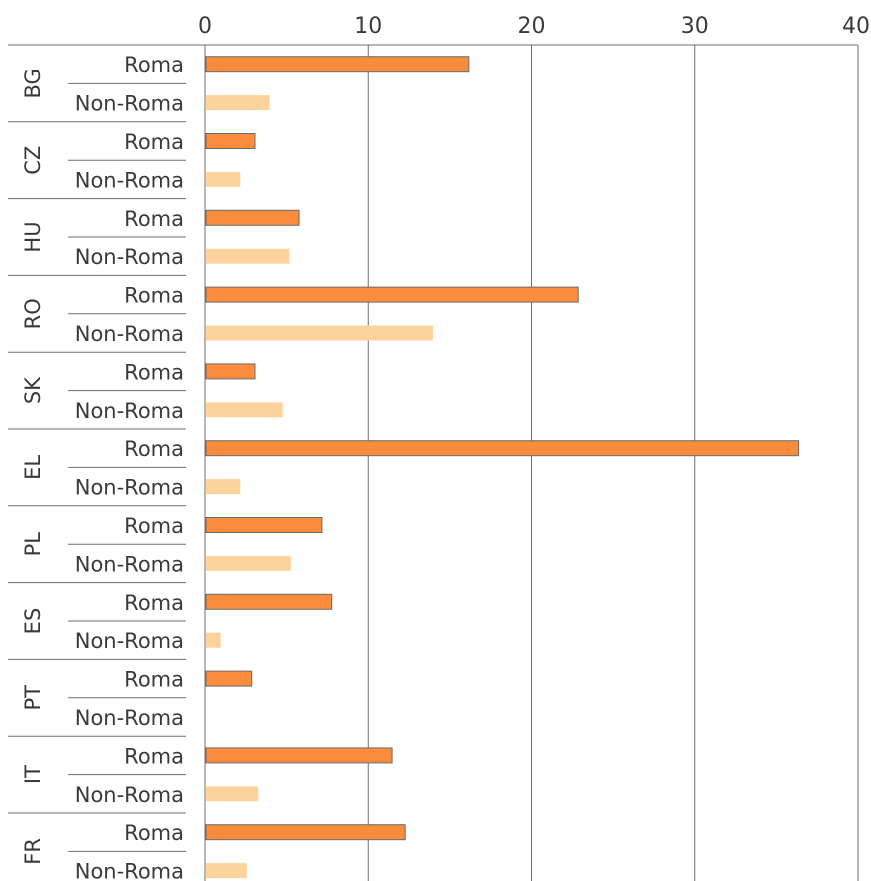 This screenshot has height=881, width=871. I want to click on x-axis-ticks: 0 10 20 30 40, so click(534, 26).